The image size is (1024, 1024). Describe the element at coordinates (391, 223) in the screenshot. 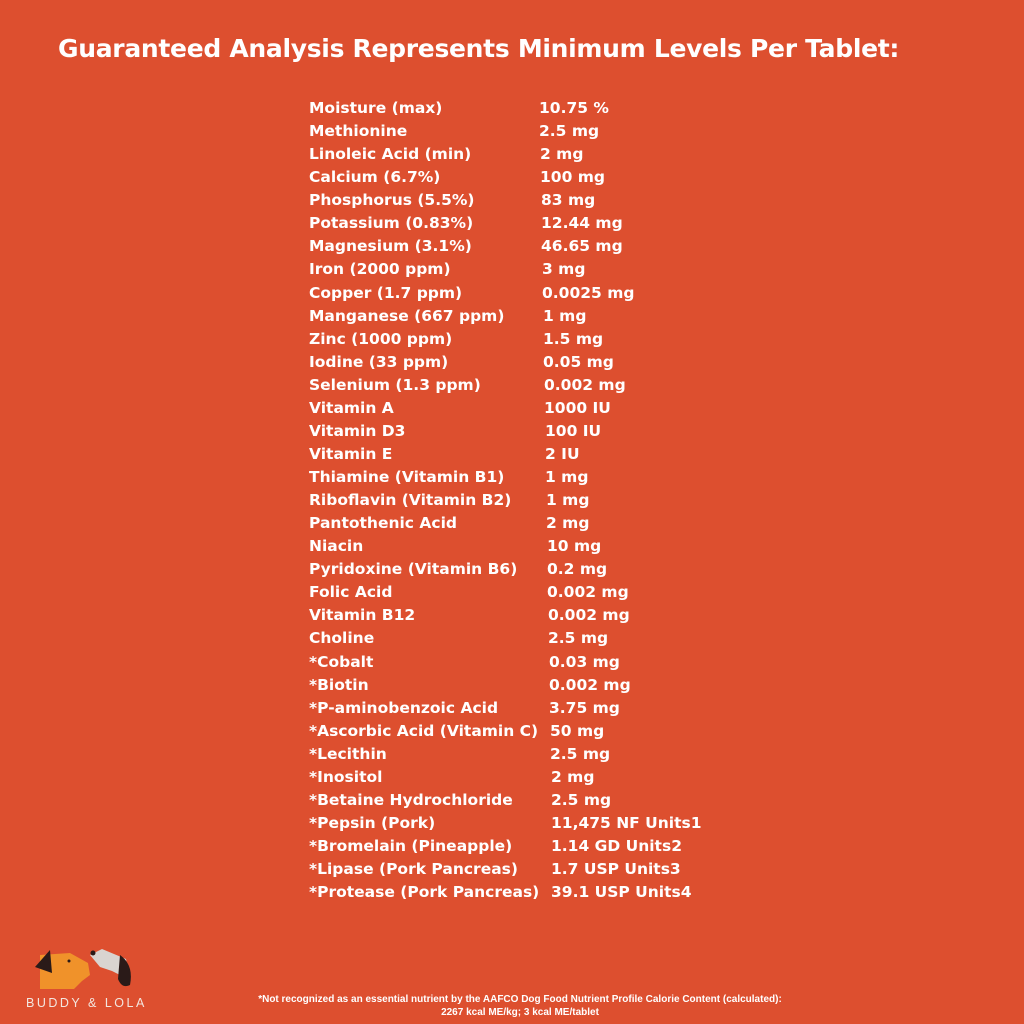

I see `nutrient-name: Potassium (0.83%)` at that location.